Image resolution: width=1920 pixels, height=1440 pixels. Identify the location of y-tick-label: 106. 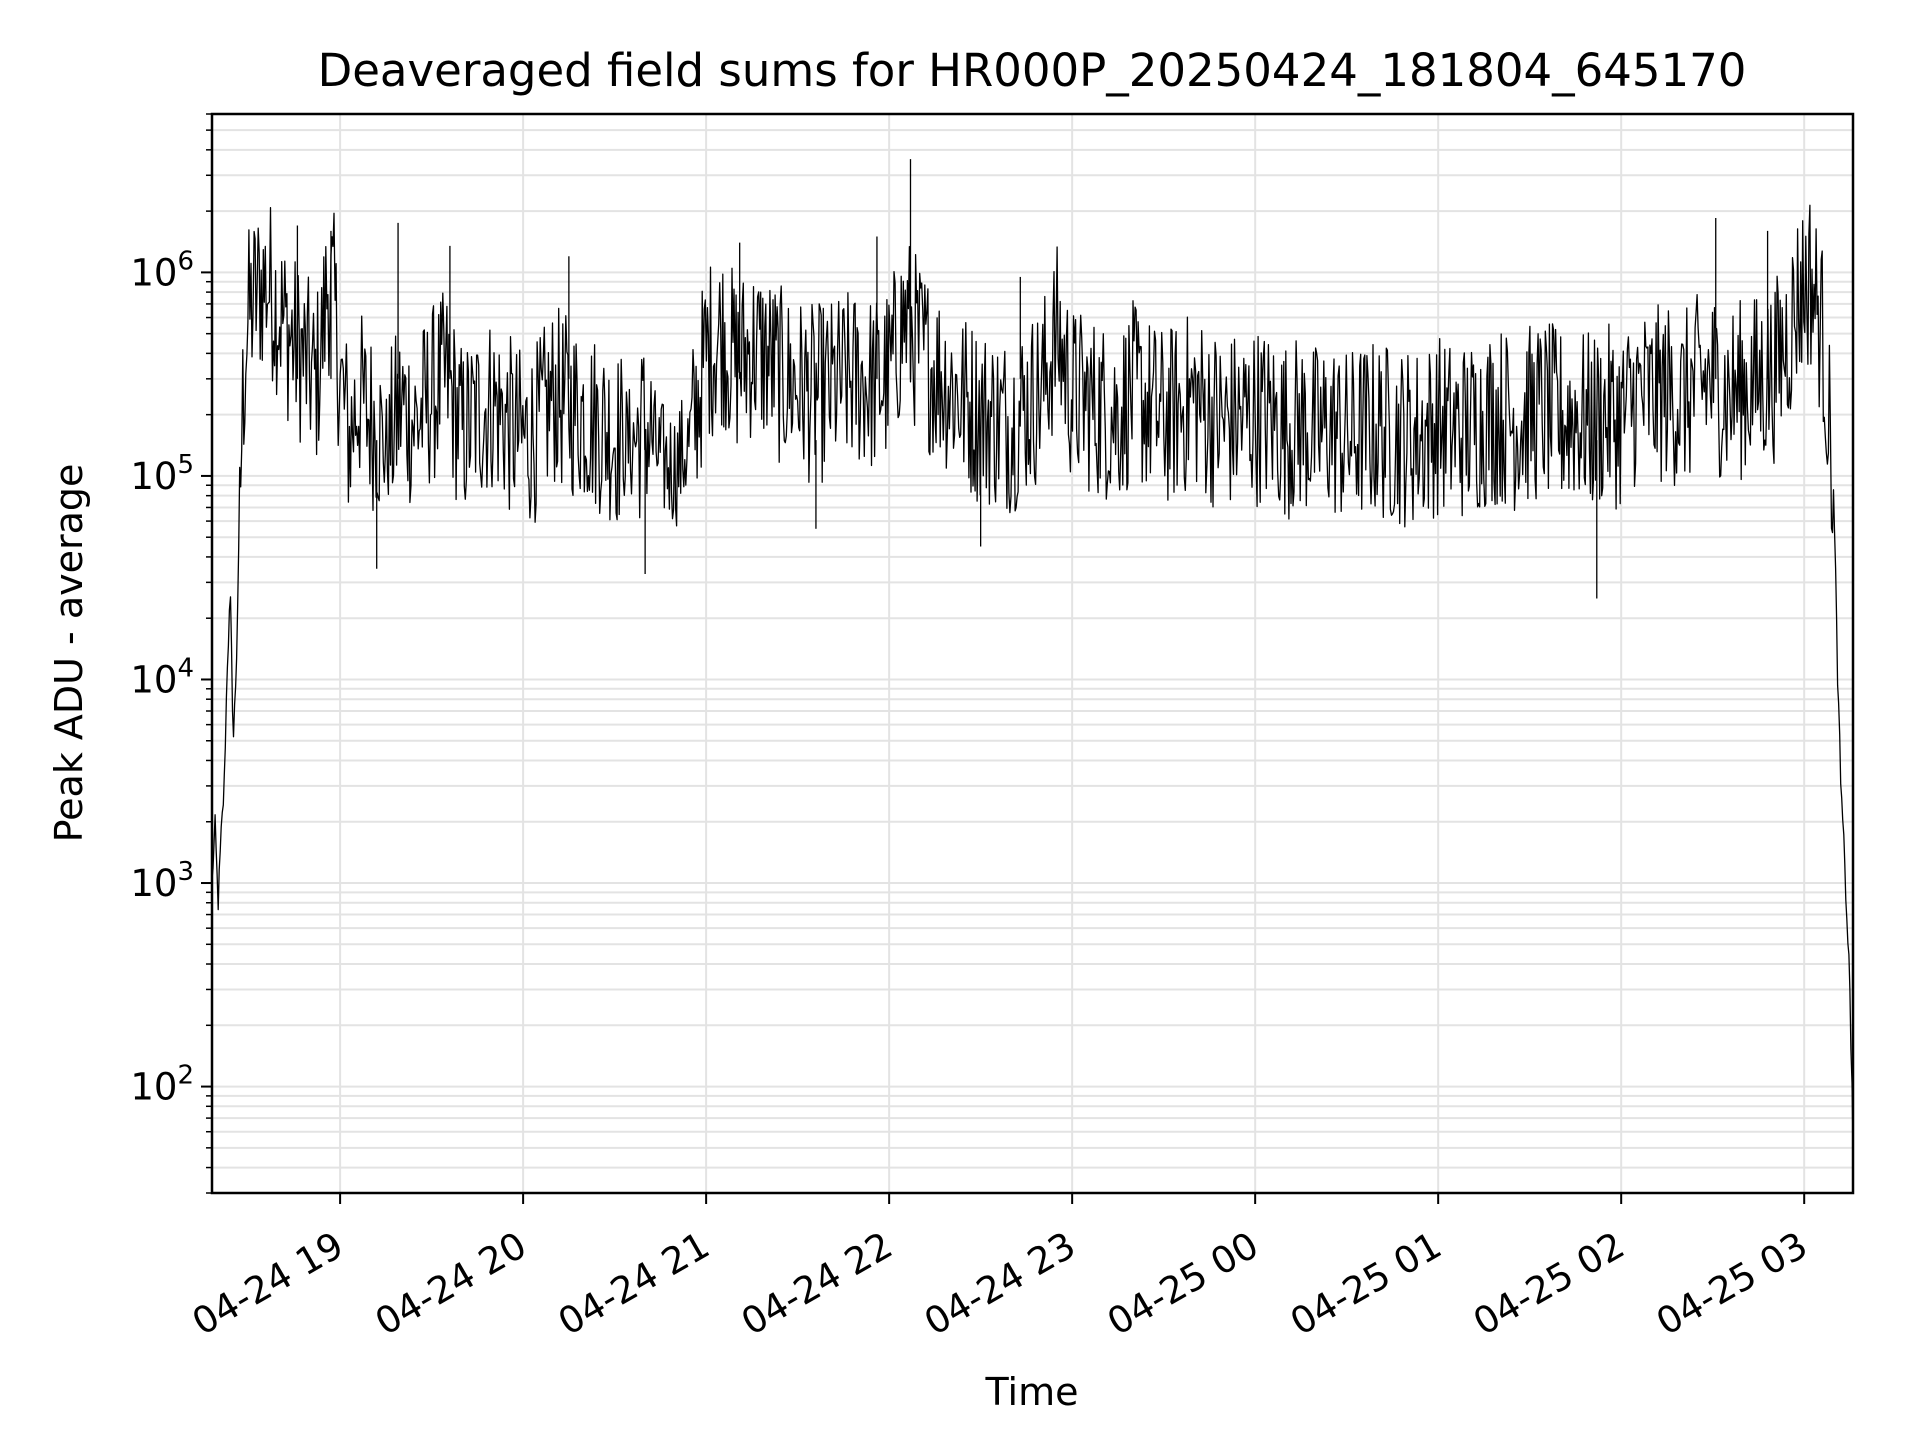
(162, 270).